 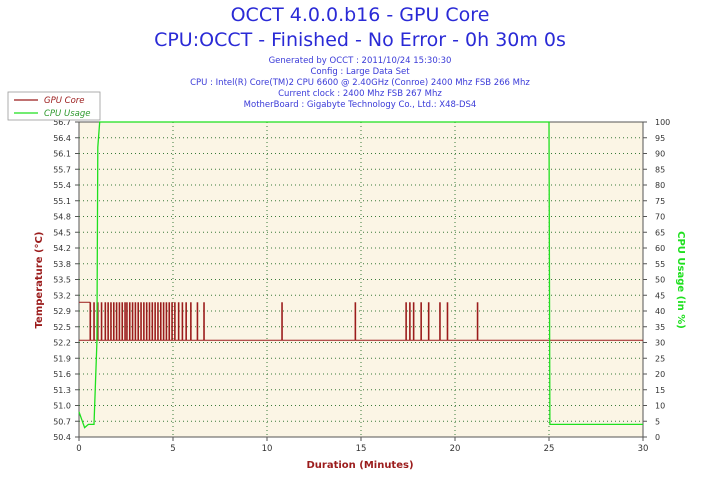 I want to click on y-right-tick-label: 45, so click(x=660, y=295).